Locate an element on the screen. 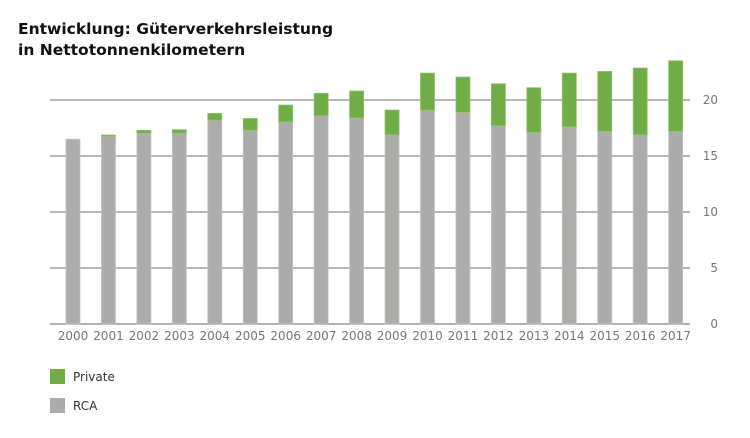  y-tick-label: 20 is located at coordinates (710, 100).